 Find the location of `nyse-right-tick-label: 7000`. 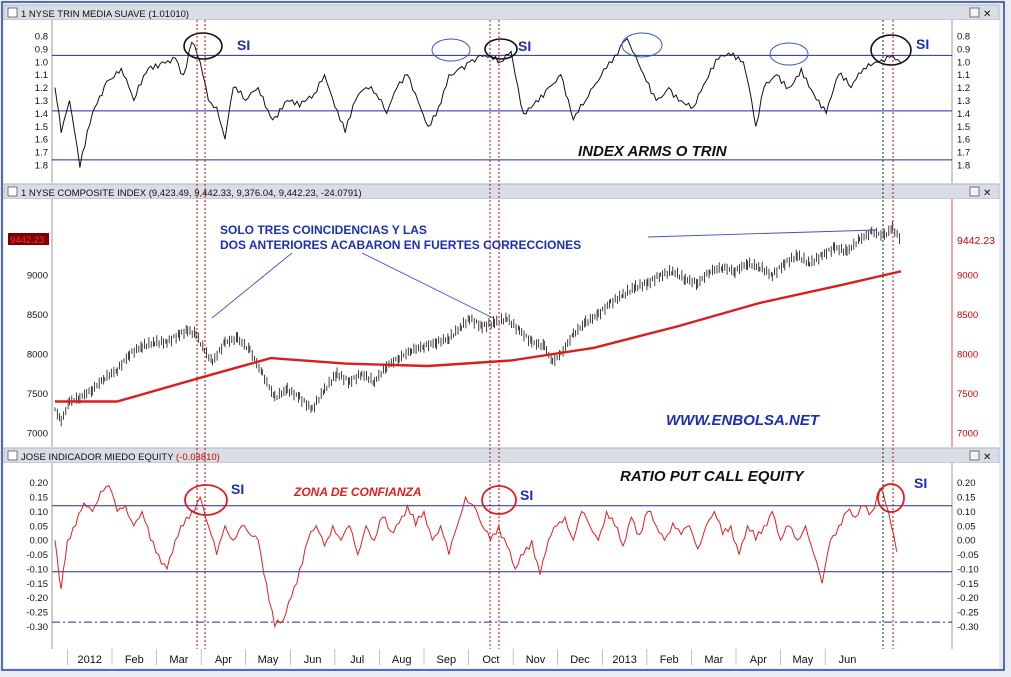

nyse-right-tick-label: 7000 is located at coordinates (967, 434).